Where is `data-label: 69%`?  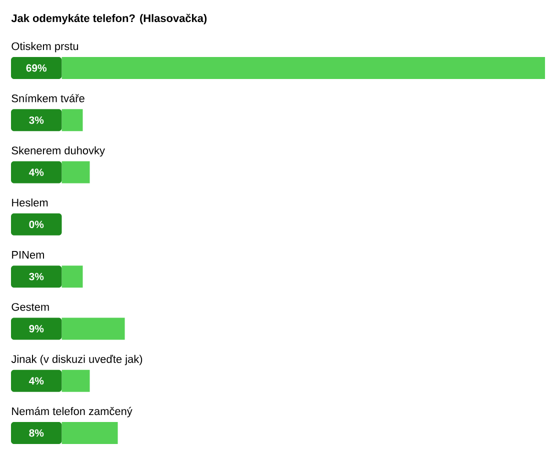 data-label: 69% is located at coordinates (36, 68).